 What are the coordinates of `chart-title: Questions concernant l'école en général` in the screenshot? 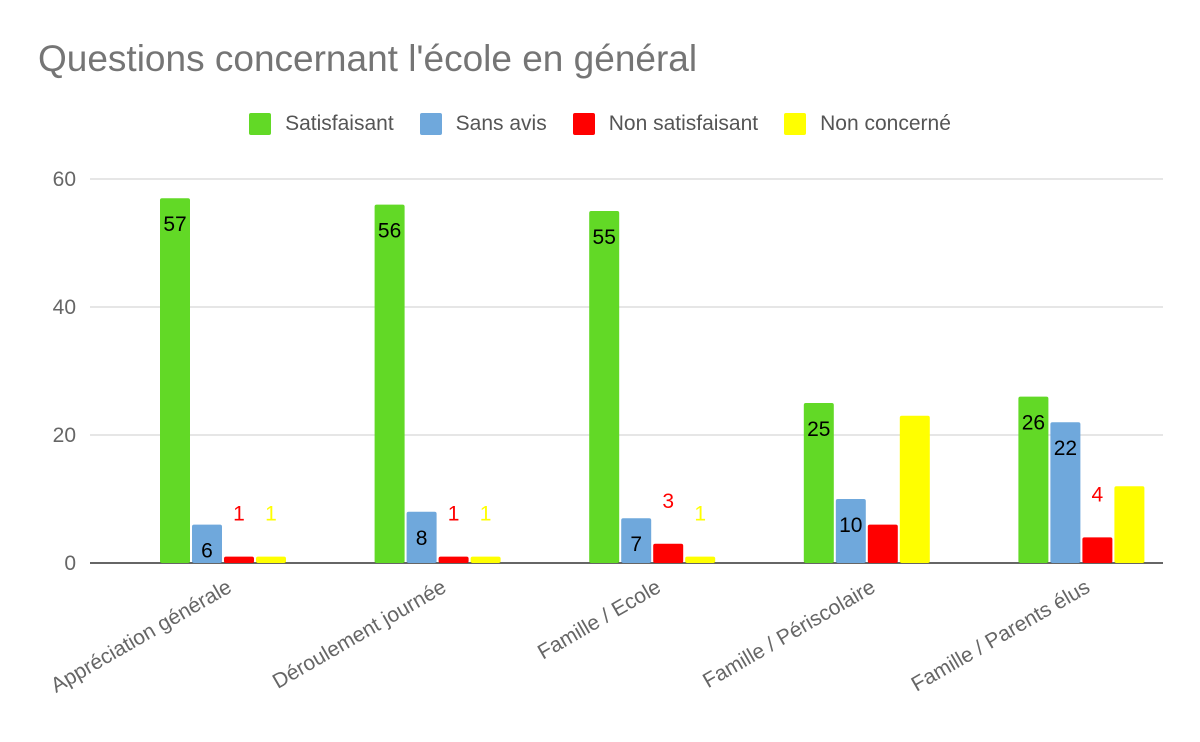 It's located at (368, 58).